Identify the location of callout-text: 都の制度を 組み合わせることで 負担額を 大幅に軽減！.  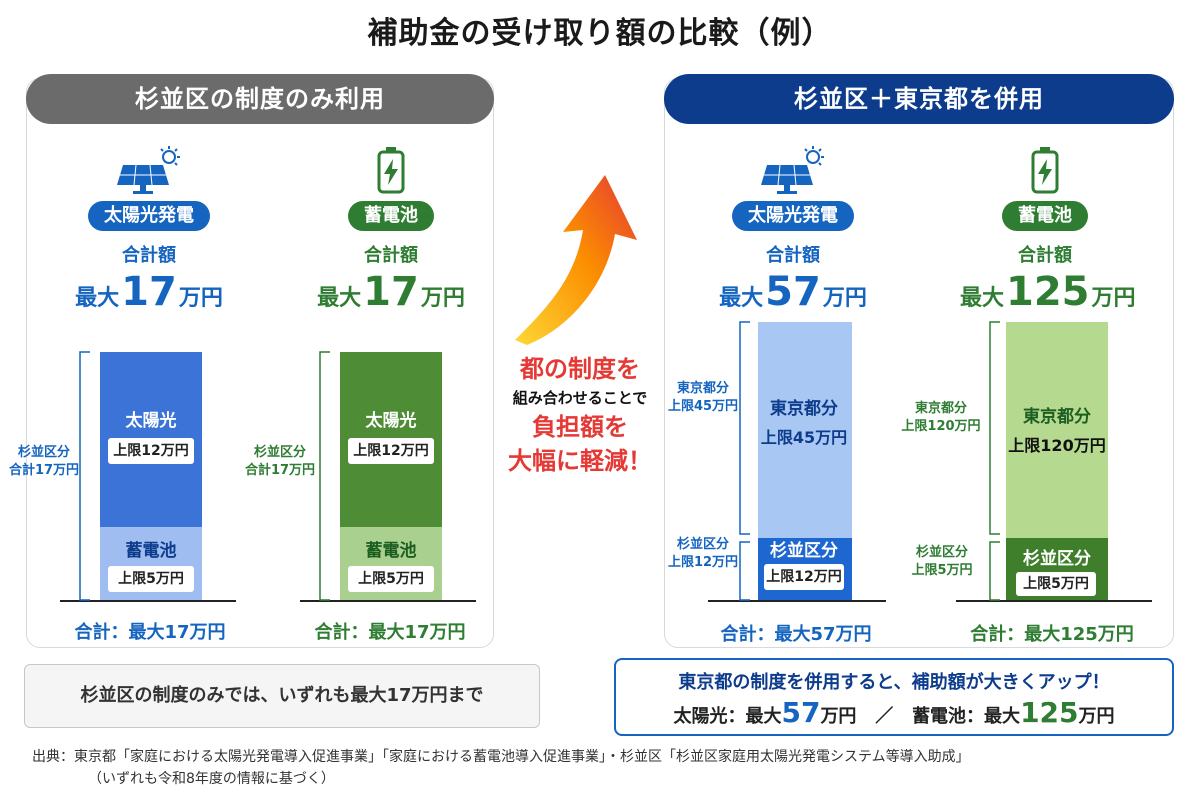
(580, 415).